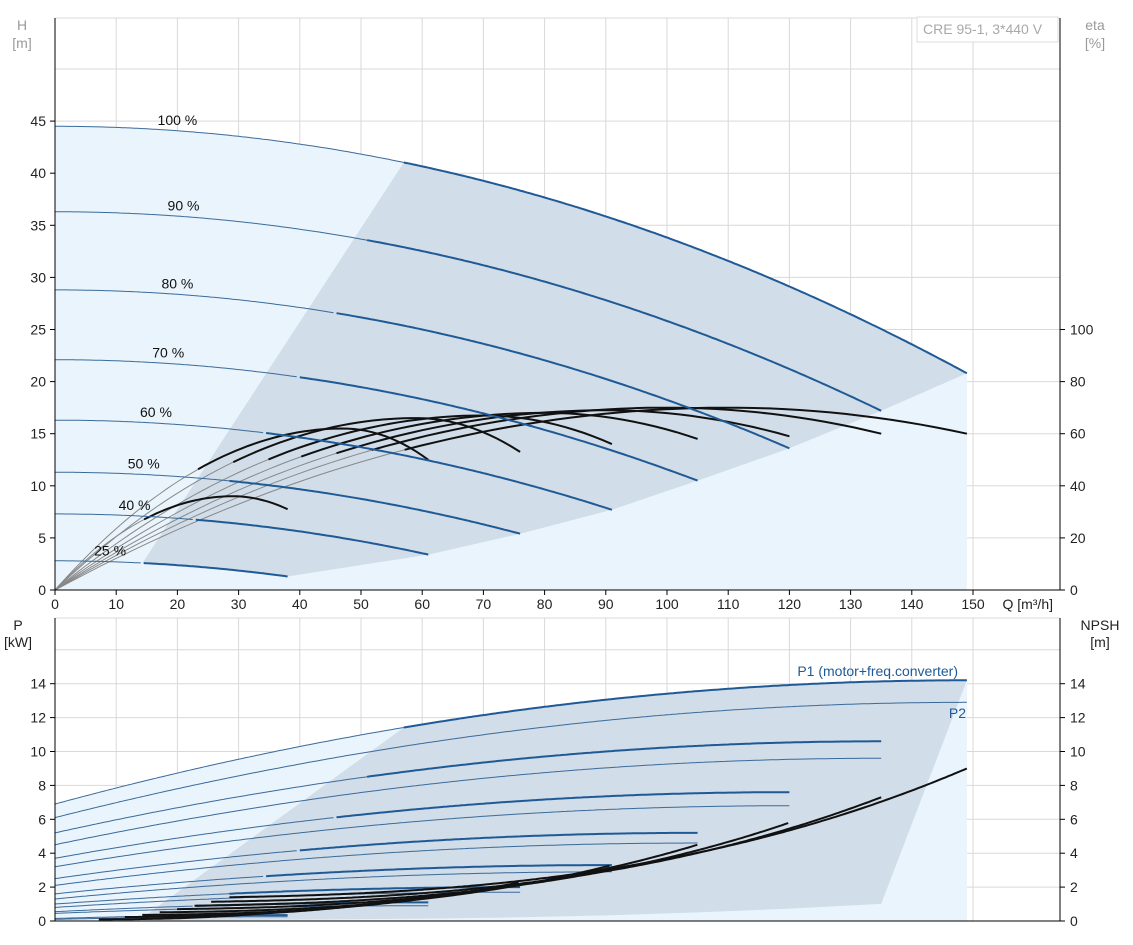 The width and height of the screenshot is (1133, 945). Describe the element at coordinates (1099, 642) in the screenshot. I see `npsh-axis-unit: [m]` at that location.